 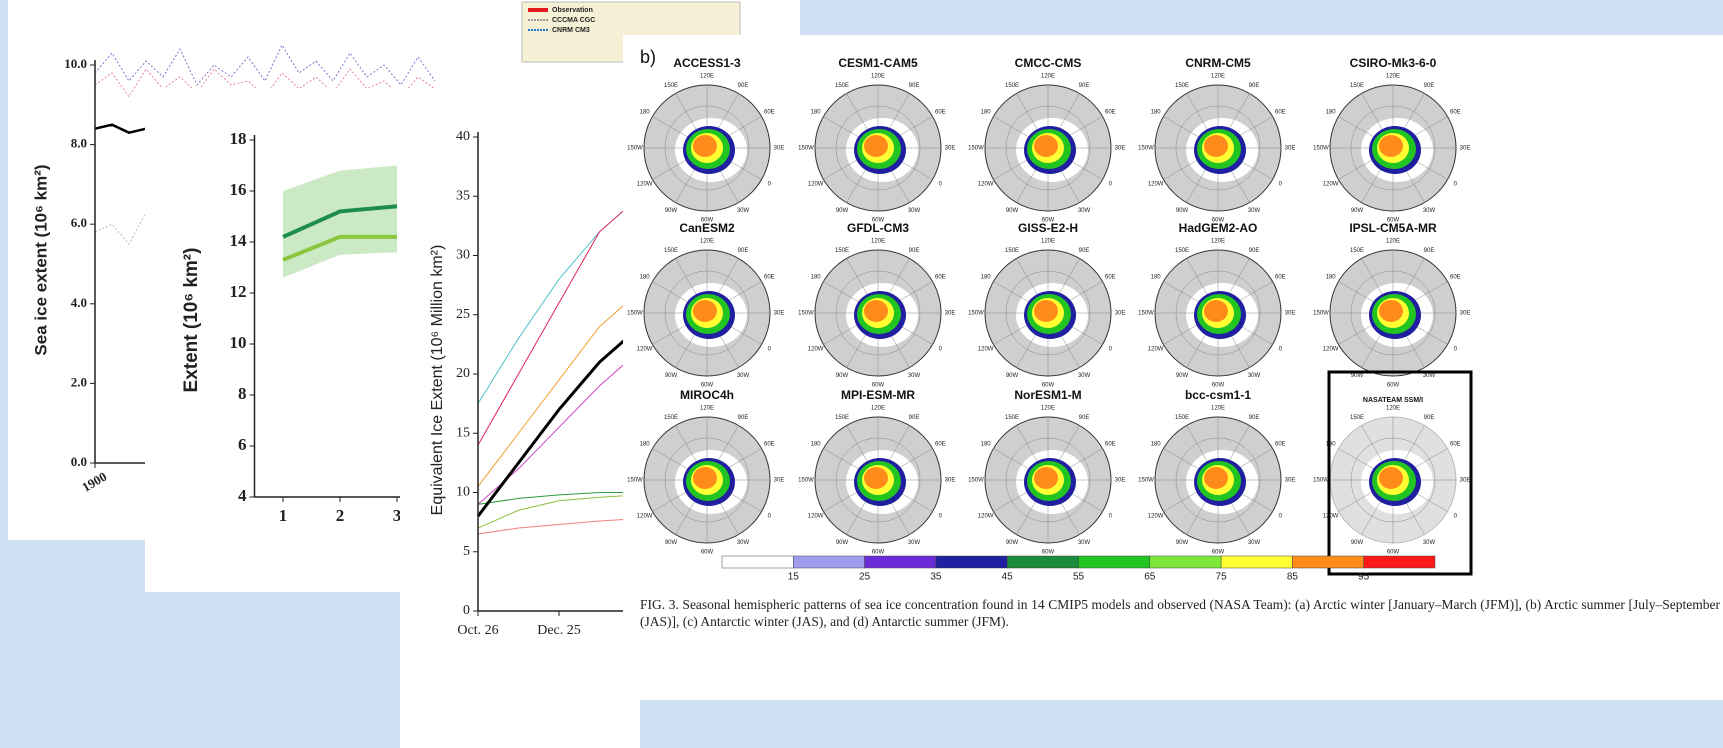 I want to click on x-tick-label: Oct. 26, so click(x=477, y=630).